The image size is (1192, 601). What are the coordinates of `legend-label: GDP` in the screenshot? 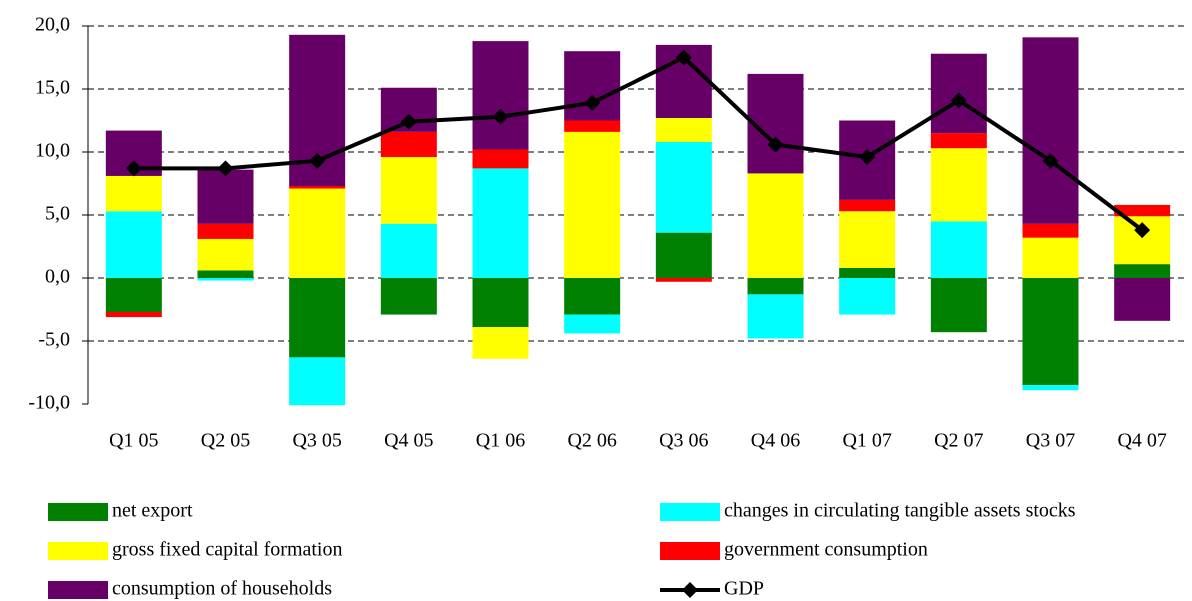 It's located at (744, 589).